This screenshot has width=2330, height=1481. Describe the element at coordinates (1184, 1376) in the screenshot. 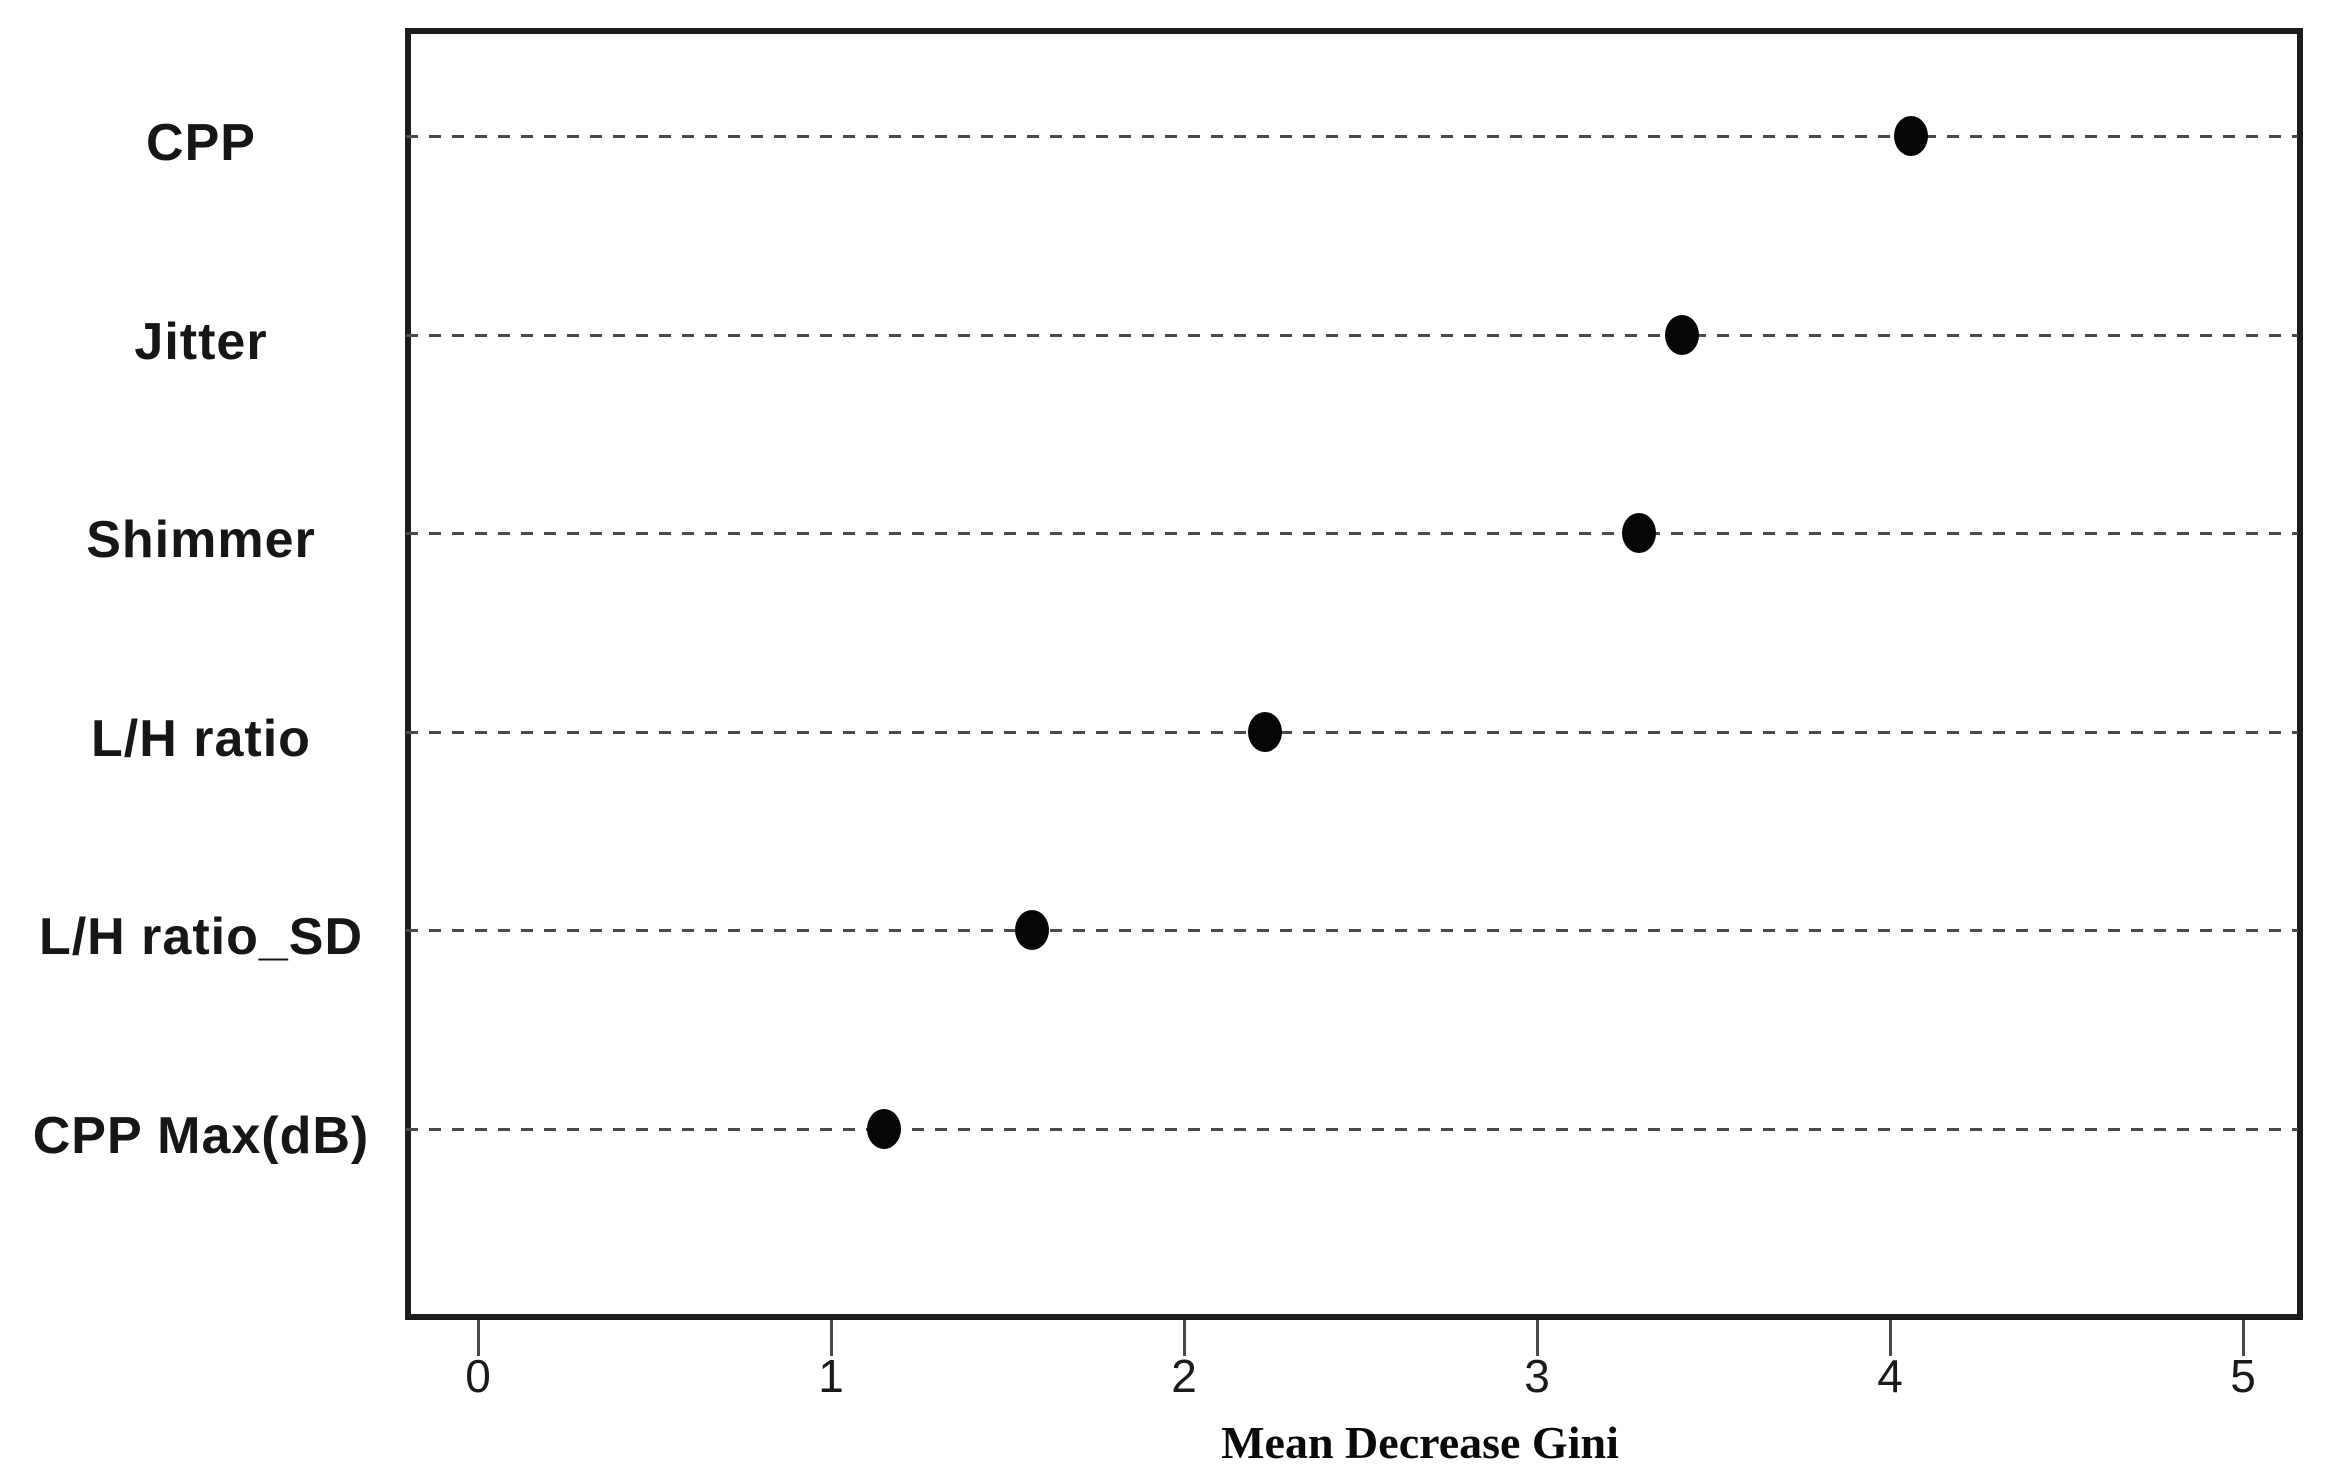

I see `x-axis-tick-label: 2` at that location.